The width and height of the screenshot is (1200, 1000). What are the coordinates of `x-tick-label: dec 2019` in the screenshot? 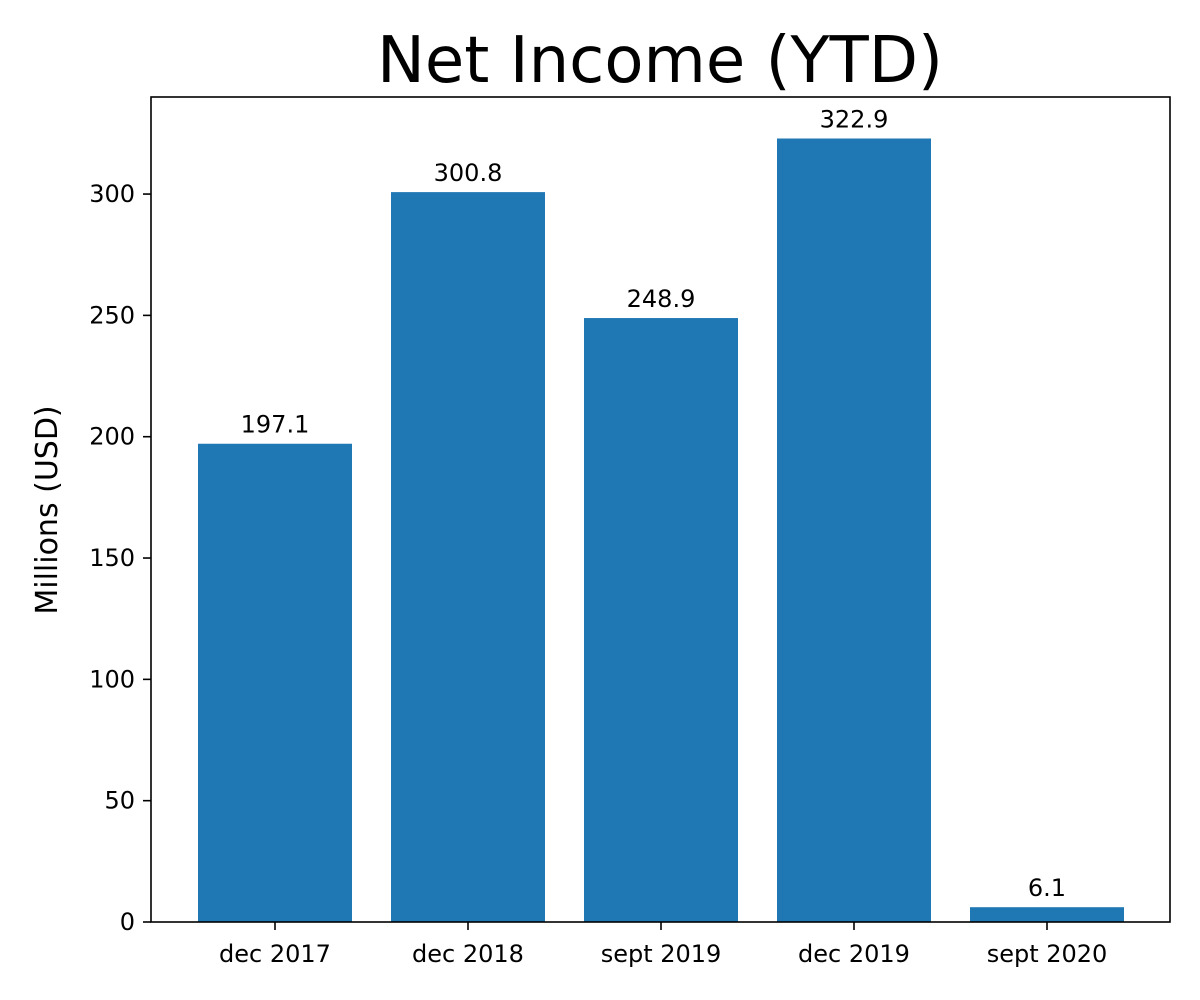 It's located at (854, 954).